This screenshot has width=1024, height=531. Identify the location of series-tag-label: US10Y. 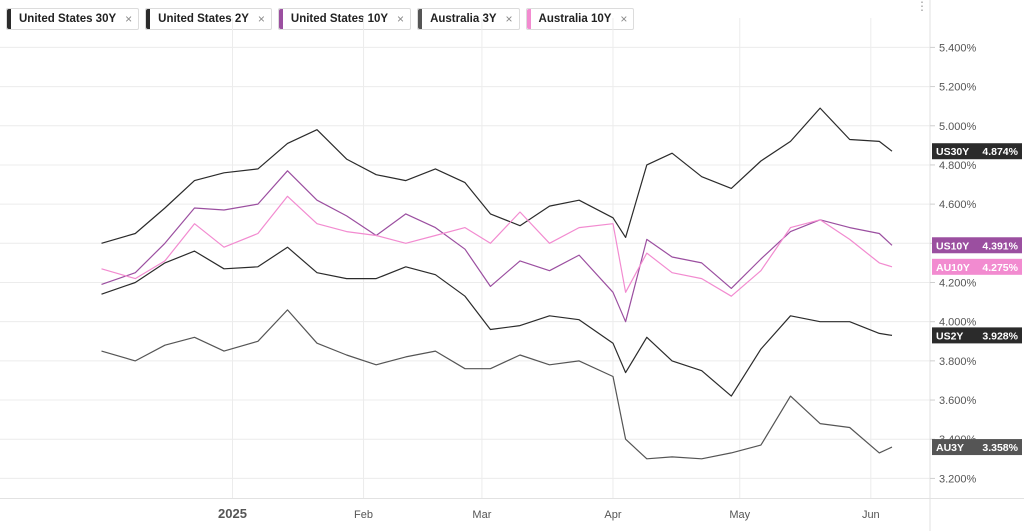
(952, 246).